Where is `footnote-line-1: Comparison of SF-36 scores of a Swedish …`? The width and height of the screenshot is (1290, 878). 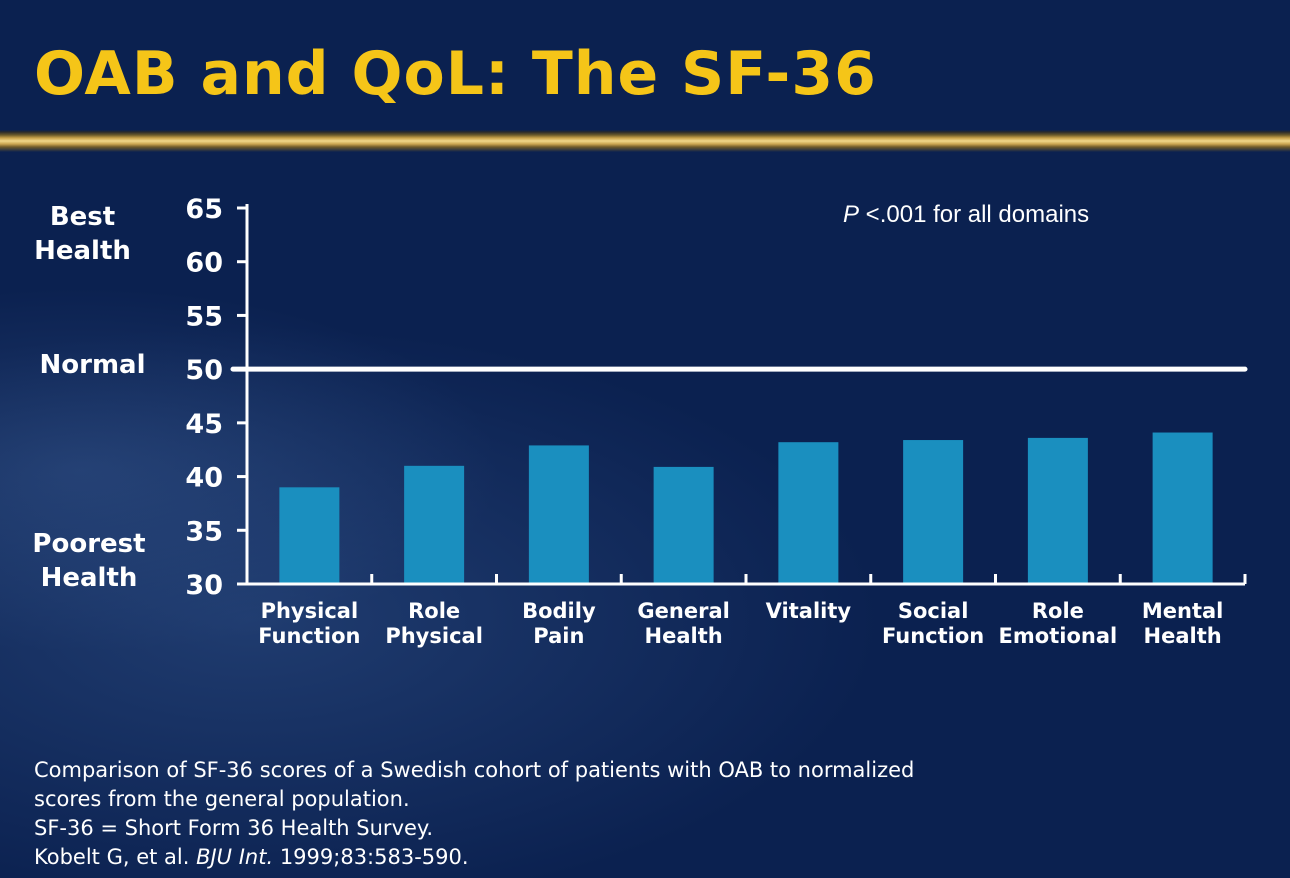 footnote-line-1: Comparison of SF-36 scores of a Swedish … is located at coordinates (474, 770).